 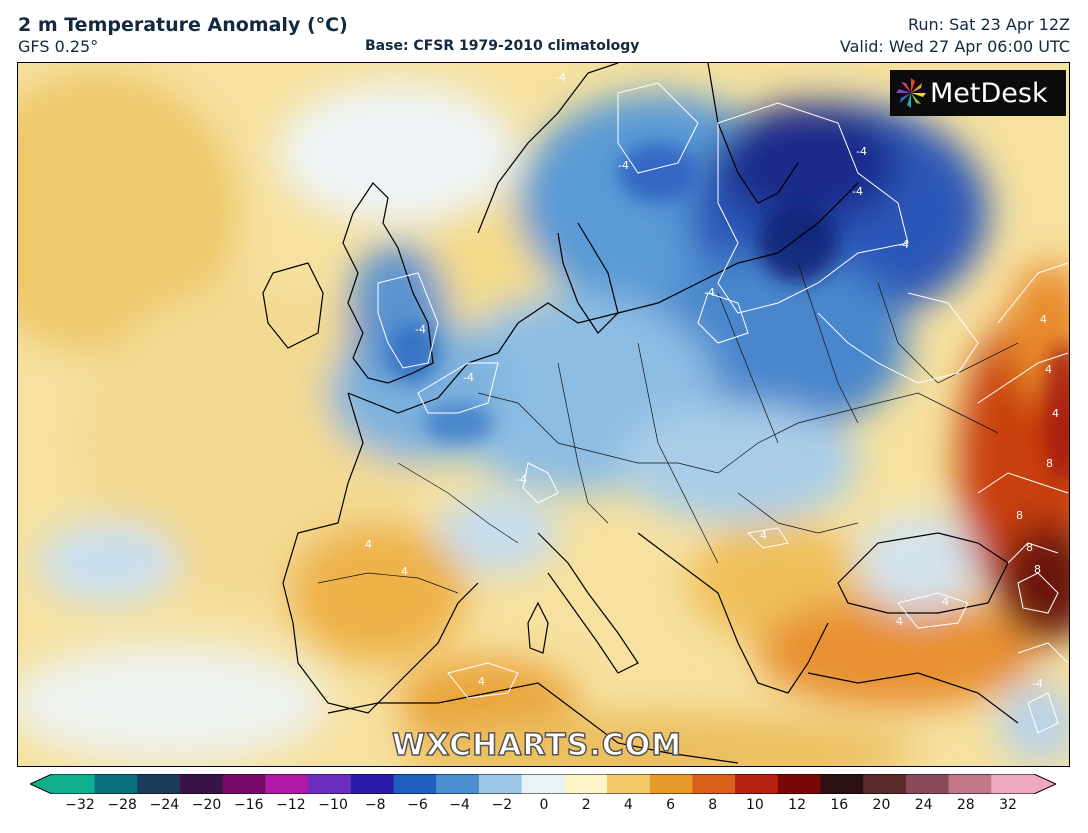 What do you see at coordinates (183, 25) in the screenshot?
I see `chart-title: 2 m Temperature Anomaly (°C)` at bounding box center [183, 25].